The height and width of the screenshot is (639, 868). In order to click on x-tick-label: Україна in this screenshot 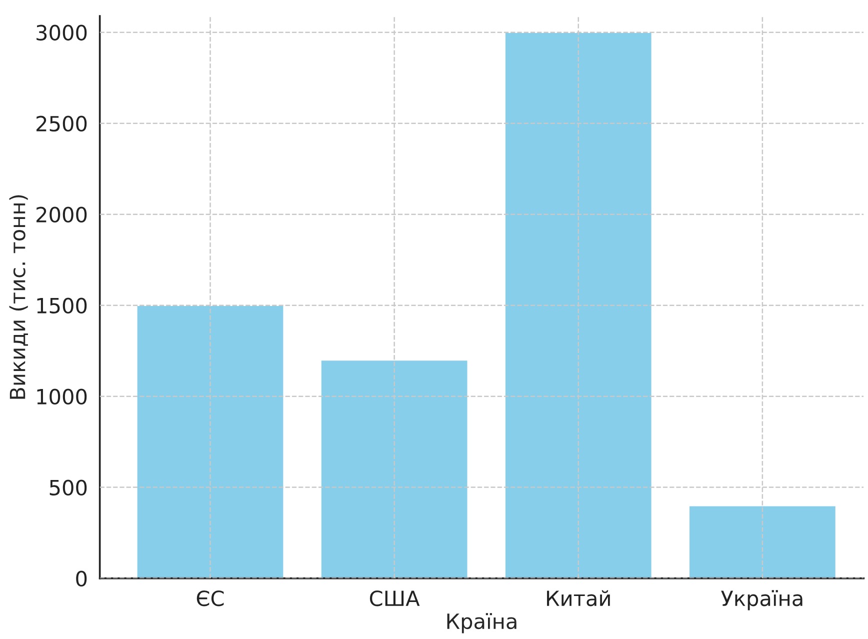, I will do `click(761, 600)`.